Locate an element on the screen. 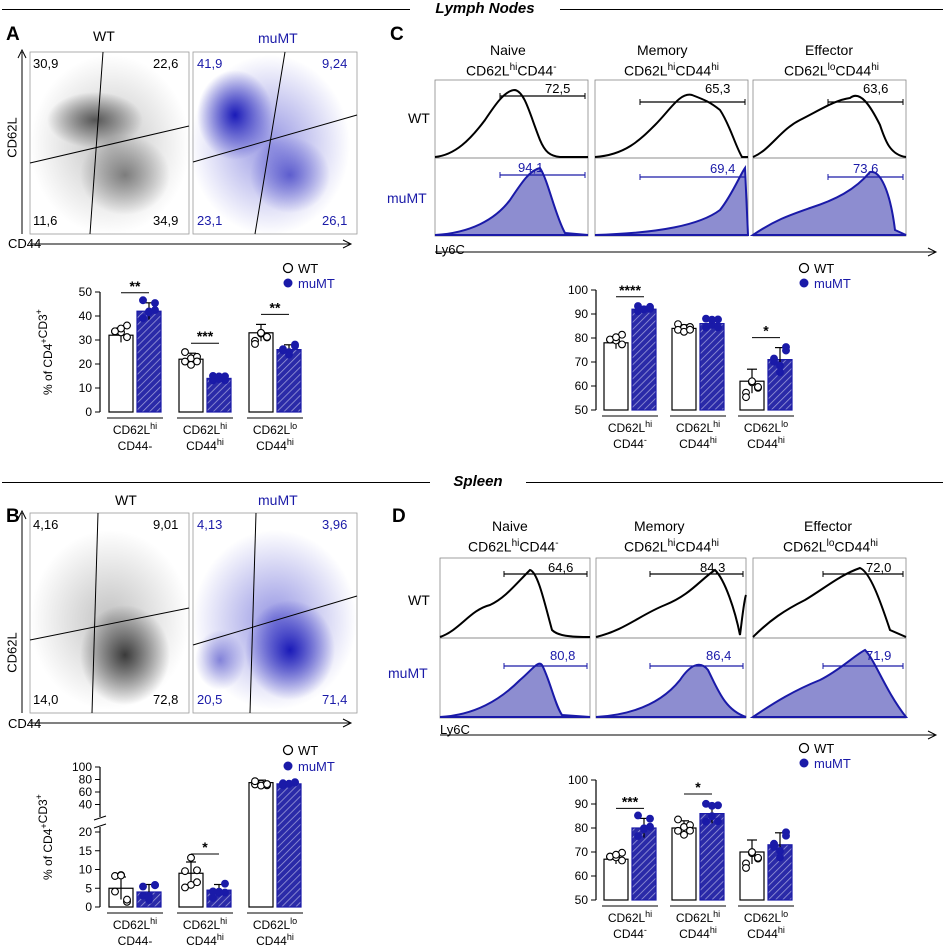 Image resolution: width=945 pixels, height=952 pixels. panel-b-legend: WT muMT is located at coordinates (308, 758).